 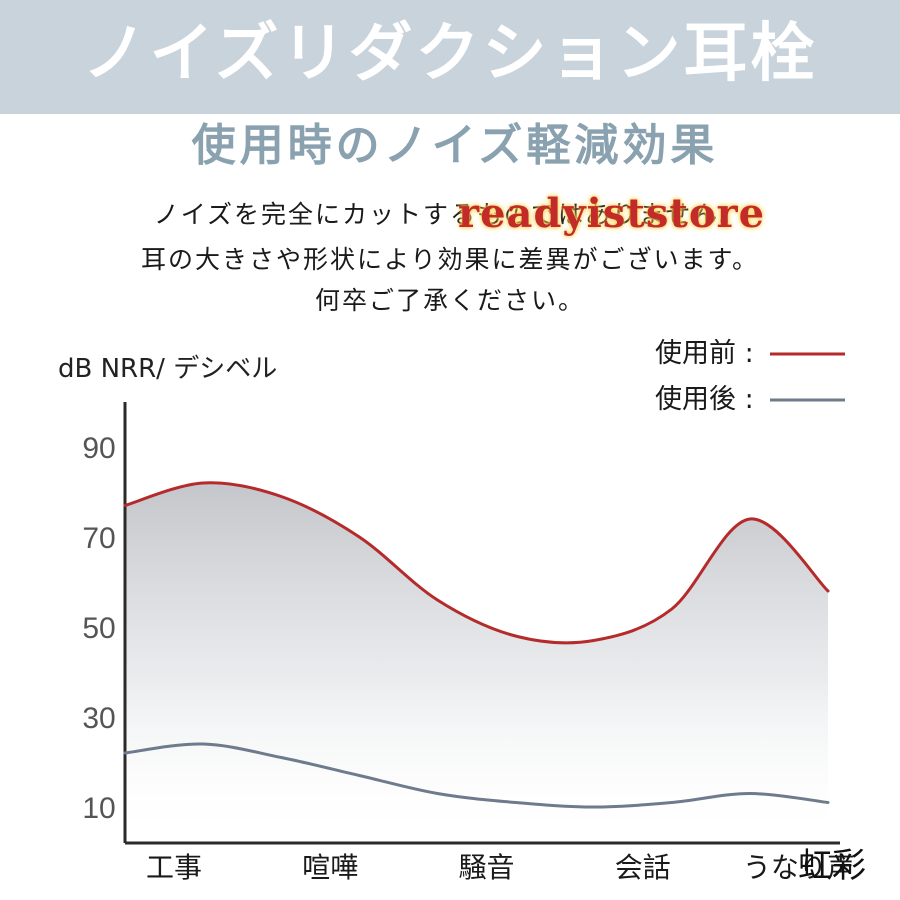 I want to click on y-tick-label: 50, so click(x=98, y=628).